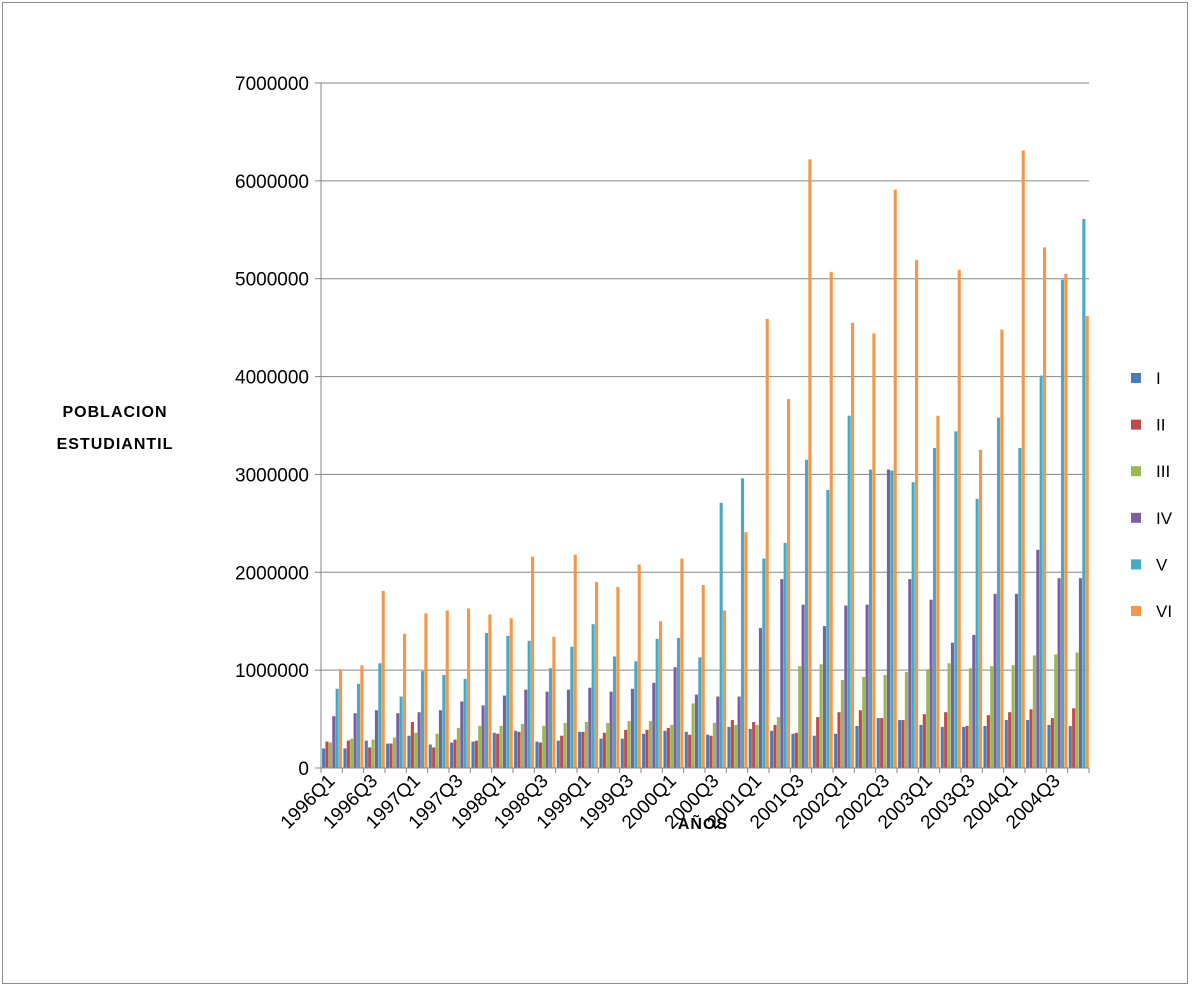 The height and width of the screenshot is (988, 1192). What do you see at coordinates (803, 686) in the screenshot?
I see `bar-iv-2001q3` at bounding box center [803, 686].